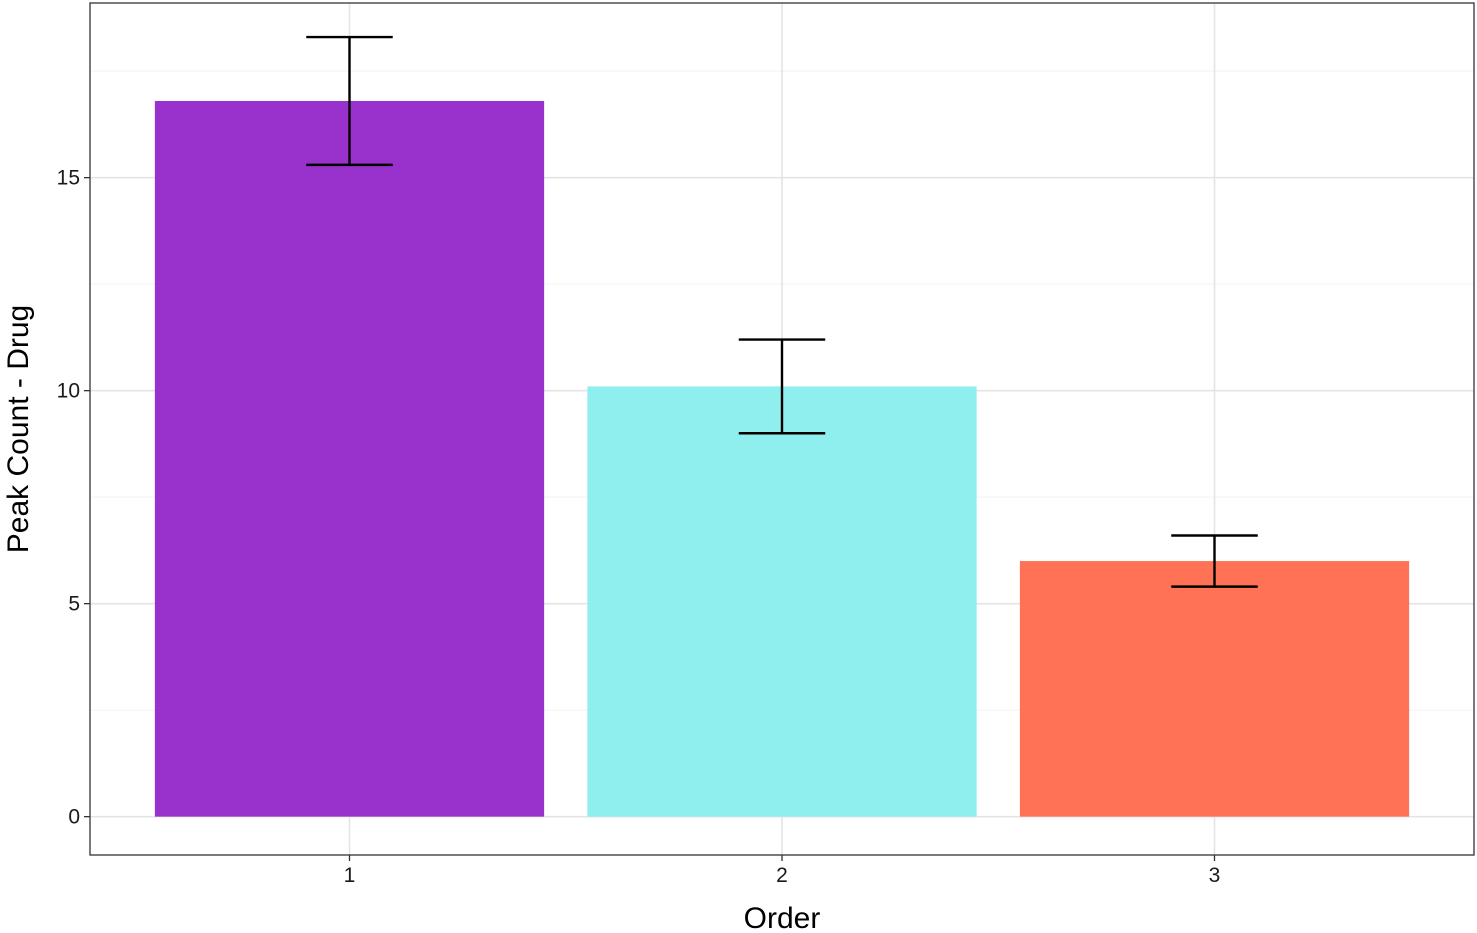  What do you see at coordinates (74, 604) in the screenshot?
I see `y-tick-label: 5` at bounding box center [74, 604].